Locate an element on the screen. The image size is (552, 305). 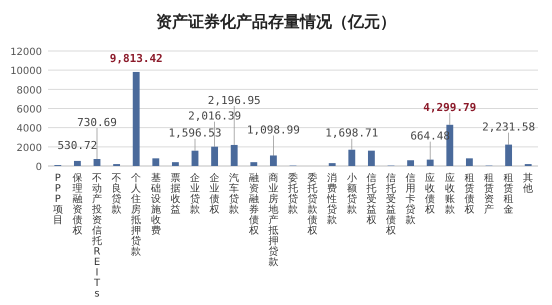
chart-title: 资产证券化产品存量情况（亿元） is located at coordinates (276, 21).